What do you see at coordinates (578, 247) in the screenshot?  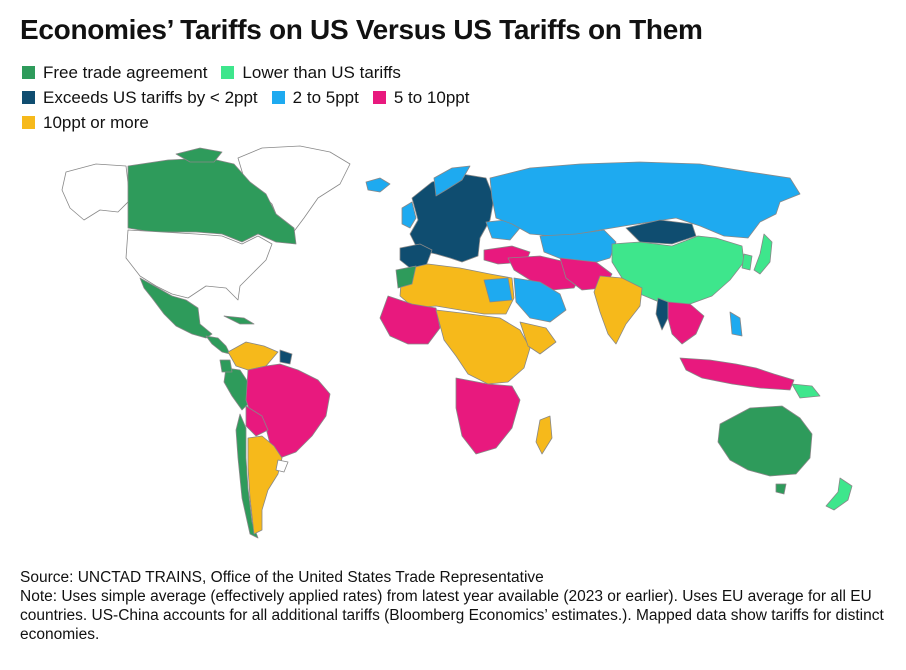 I see `region-central-asia` at bounding box center [578, 247].